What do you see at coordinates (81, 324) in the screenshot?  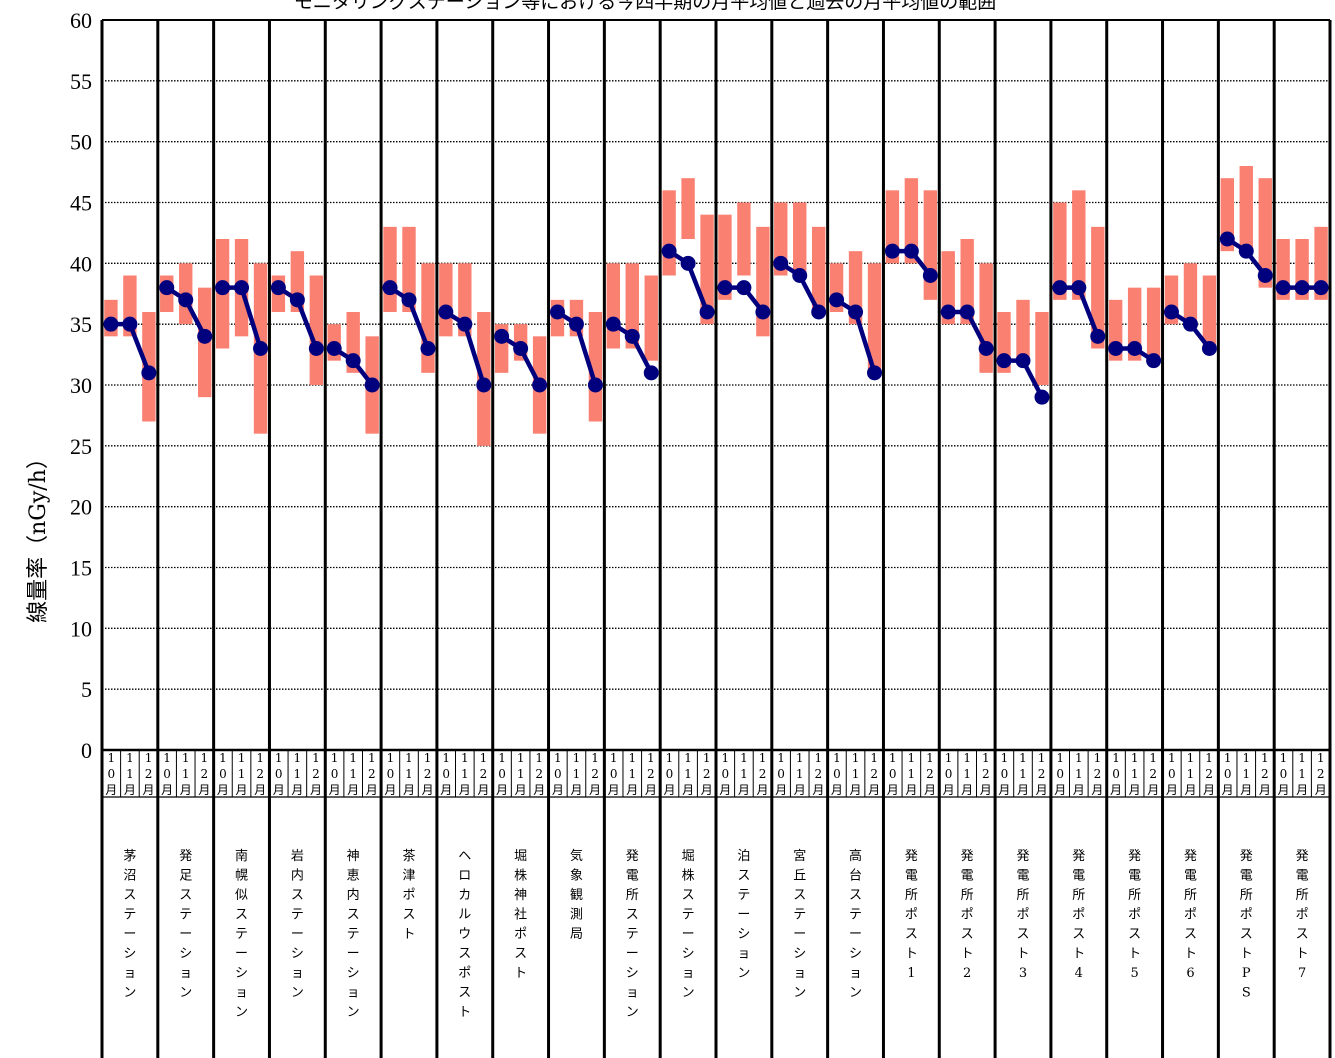 I see `y-tick-label: 35` at bounding box center [81, 324].